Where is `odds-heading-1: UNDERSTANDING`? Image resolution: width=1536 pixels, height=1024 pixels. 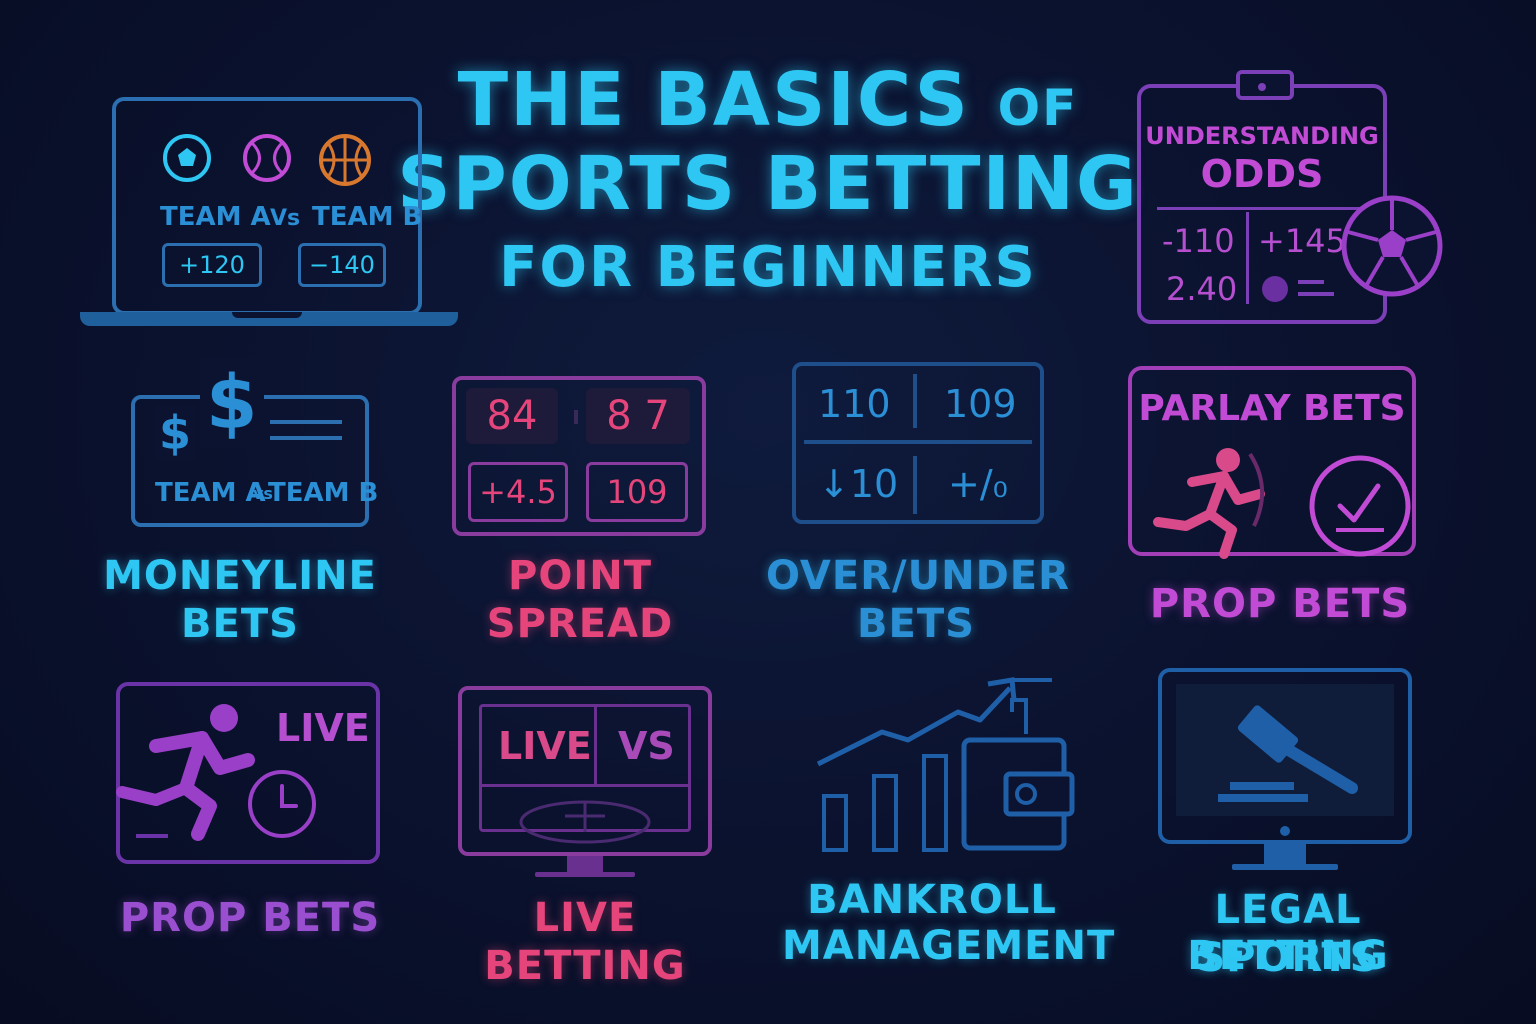 odds-heading-1: UNDERSTANDING is located at coordinates (1262, 136).